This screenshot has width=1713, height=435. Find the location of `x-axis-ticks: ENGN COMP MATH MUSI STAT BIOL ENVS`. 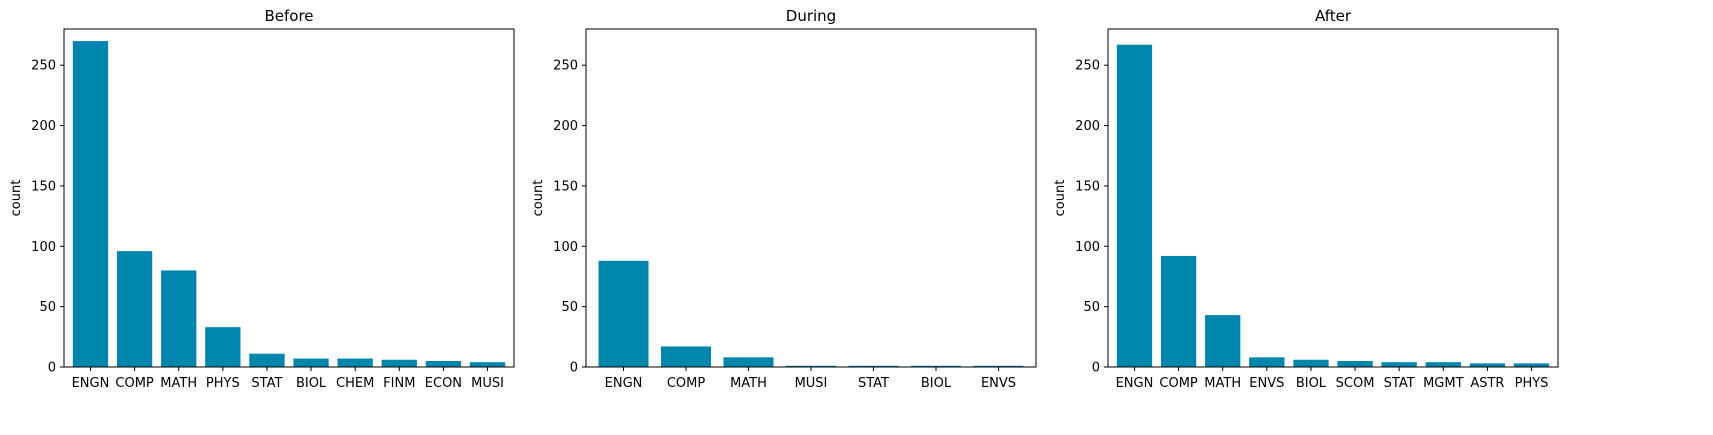

x-axis-ticks: ENGN COMP MATH MUSI STAT BIOL ENVS is located at coordinates (810, 379).